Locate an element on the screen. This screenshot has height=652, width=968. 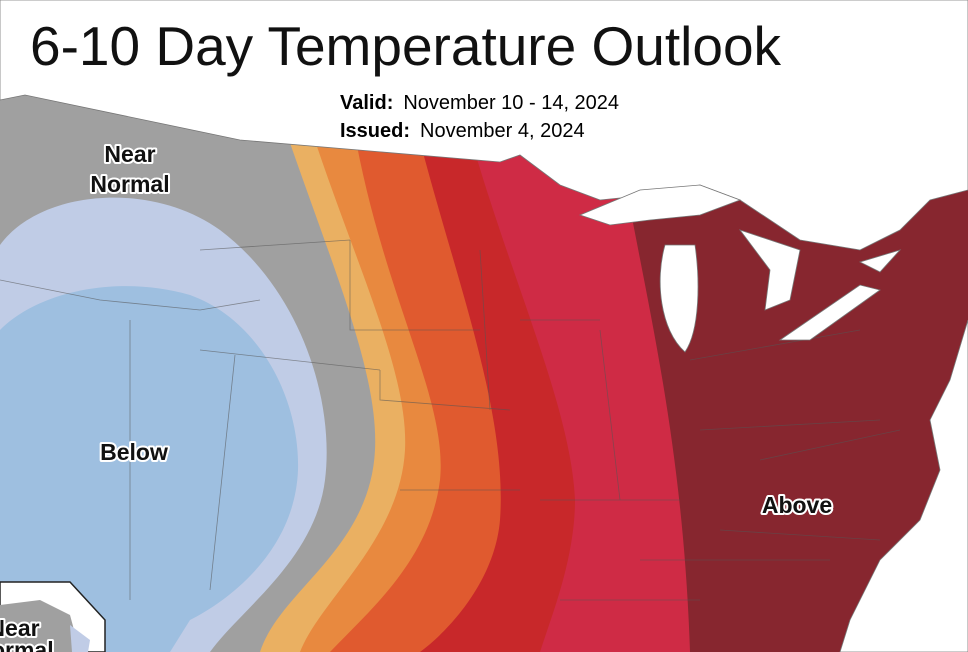
issued-label: Issued: is located at coordinates (375, 131).